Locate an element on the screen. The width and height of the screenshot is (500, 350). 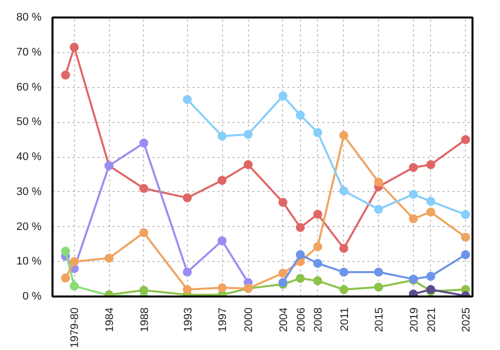
x-tick-label: 1997 is located at coordinates (223, 319).